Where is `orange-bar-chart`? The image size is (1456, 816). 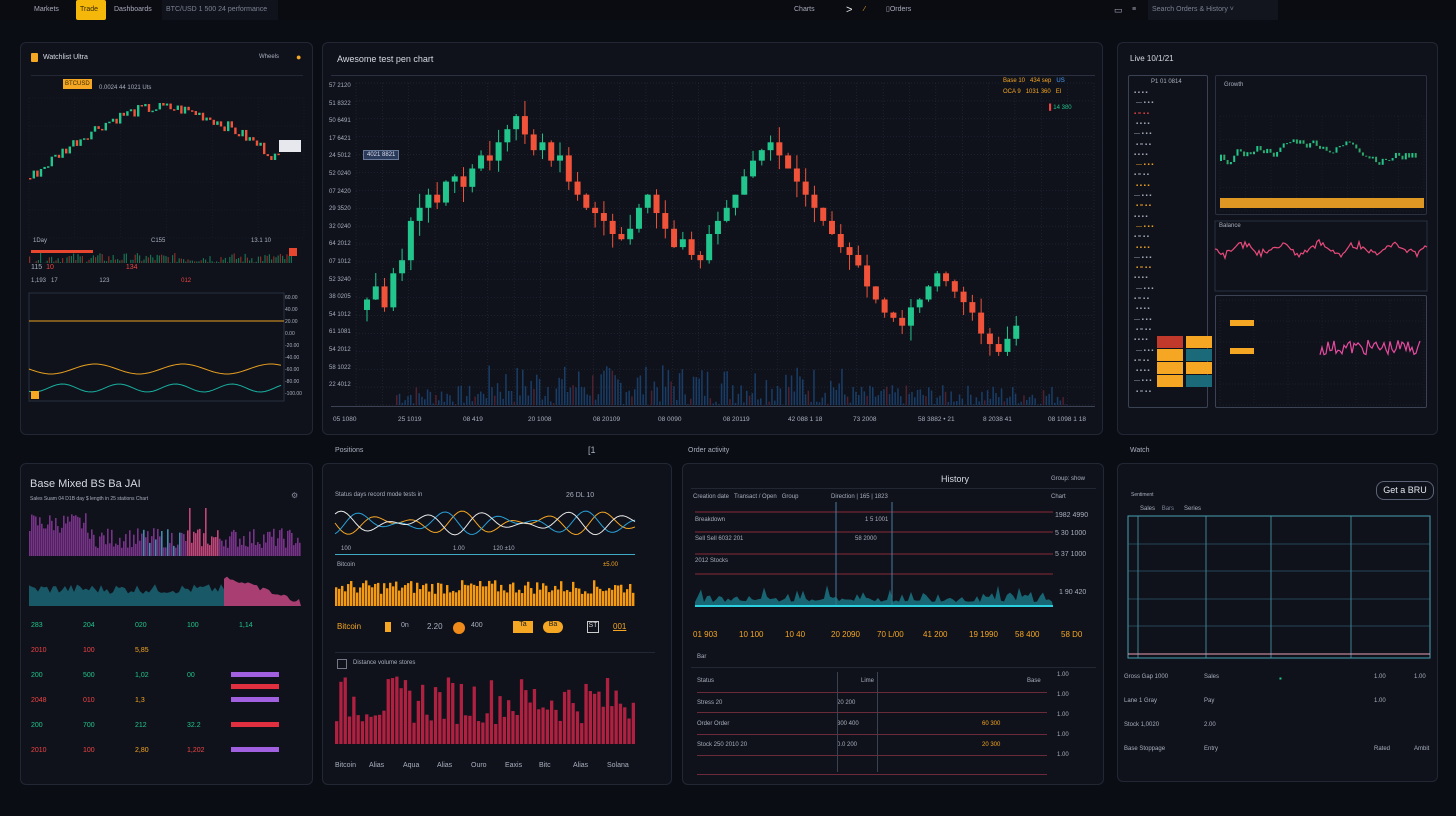 orange-bar-chart is located at coordinates (485, 591).